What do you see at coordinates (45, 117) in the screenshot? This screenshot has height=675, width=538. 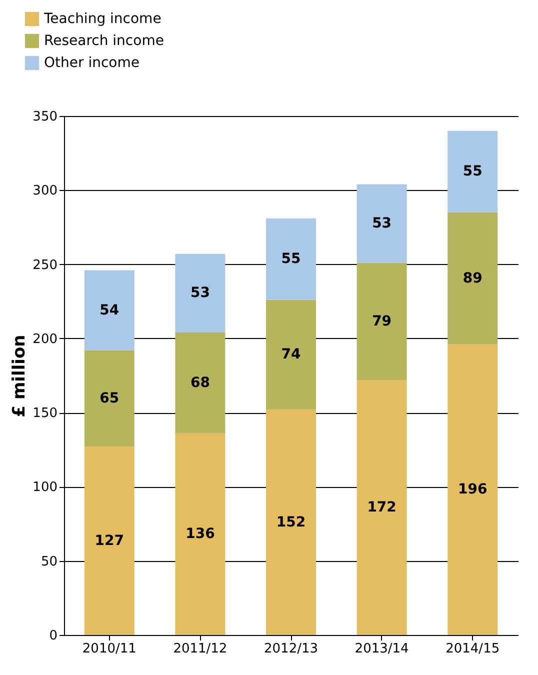 I see `y-tick-label: 350` at bounding box center [45, 117].